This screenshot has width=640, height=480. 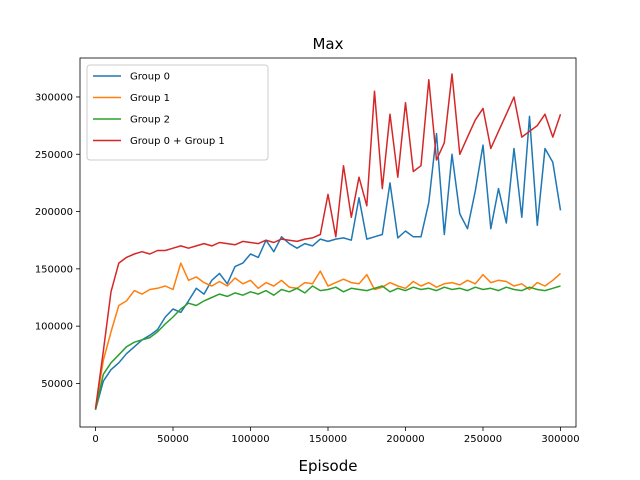 What do you see at coordinates (150, 77) in the screenshot?
I see `legend-label-0: Group 0` at bounding box center [150, 77].